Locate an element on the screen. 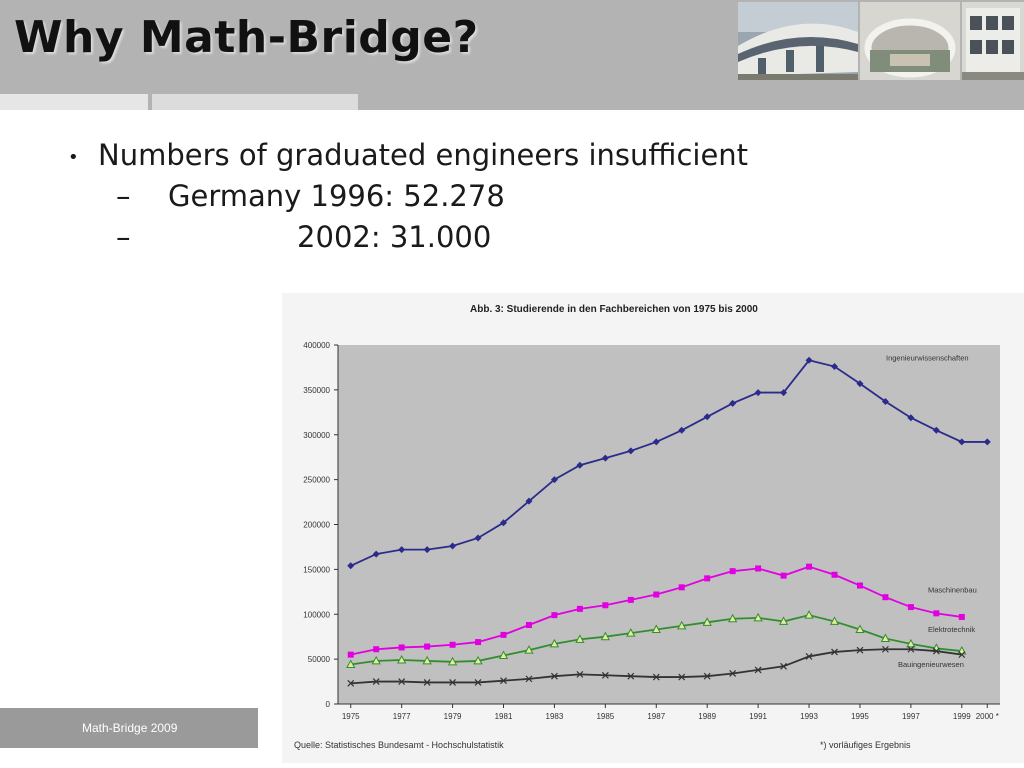  x-tick-label: 1987 is located at coordinates (656, 716).